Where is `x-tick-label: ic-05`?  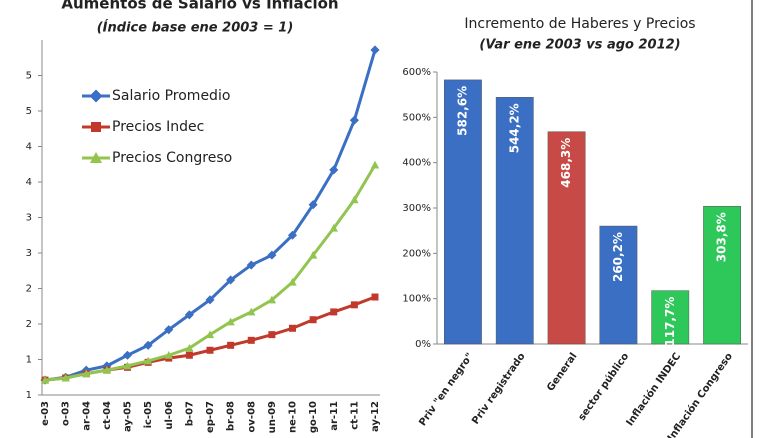 x-tick-label: ic-05 is located at coordinates (148, 414).